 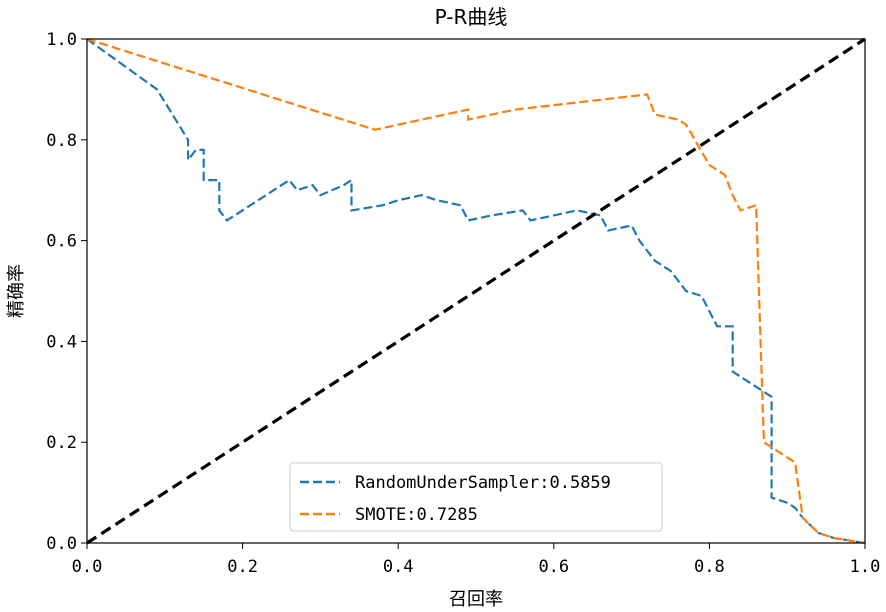 I want to click on legend-entry-randomundersampler: RandomUnderSampler:0.5859, so click(x=483, y=483).